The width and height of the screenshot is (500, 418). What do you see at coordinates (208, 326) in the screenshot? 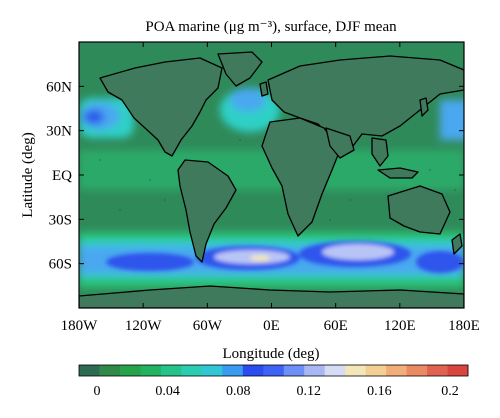
I see `lon-tick-label: 60W` at bounding box center [208, 326].